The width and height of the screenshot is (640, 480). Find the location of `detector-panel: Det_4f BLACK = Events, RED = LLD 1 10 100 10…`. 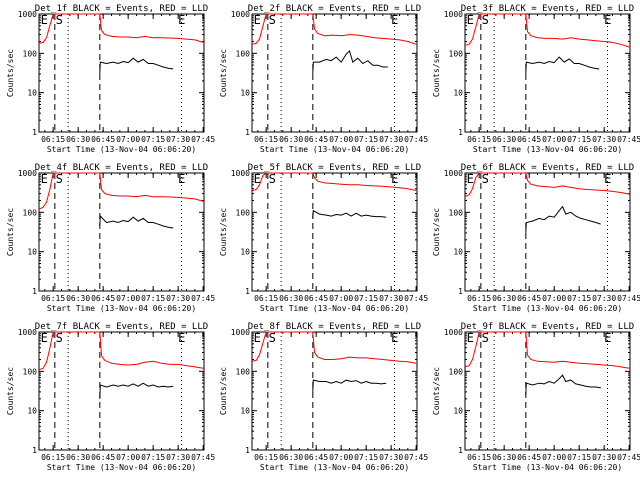

detector-panel: Det_4f BLACK = Events, RED = LLD 1 10 100 10… is located at coordinates (110, 238).